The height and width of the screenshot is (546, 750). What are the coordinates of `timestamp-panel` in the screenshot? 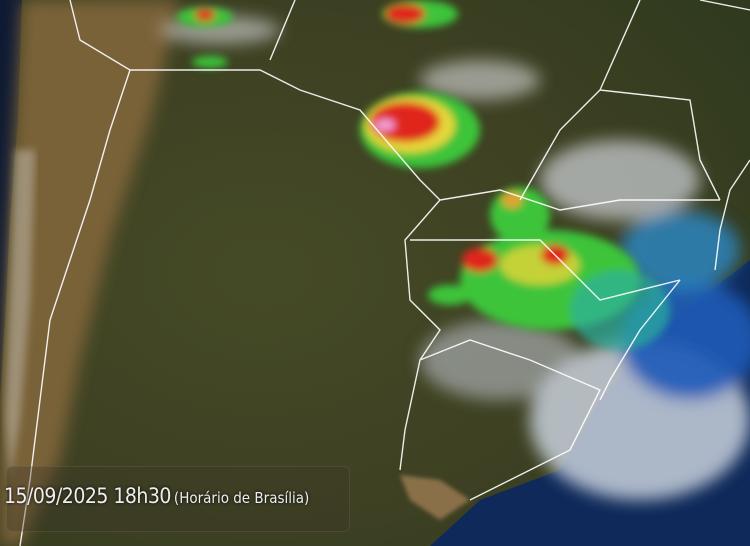 It's located at (178, 499).